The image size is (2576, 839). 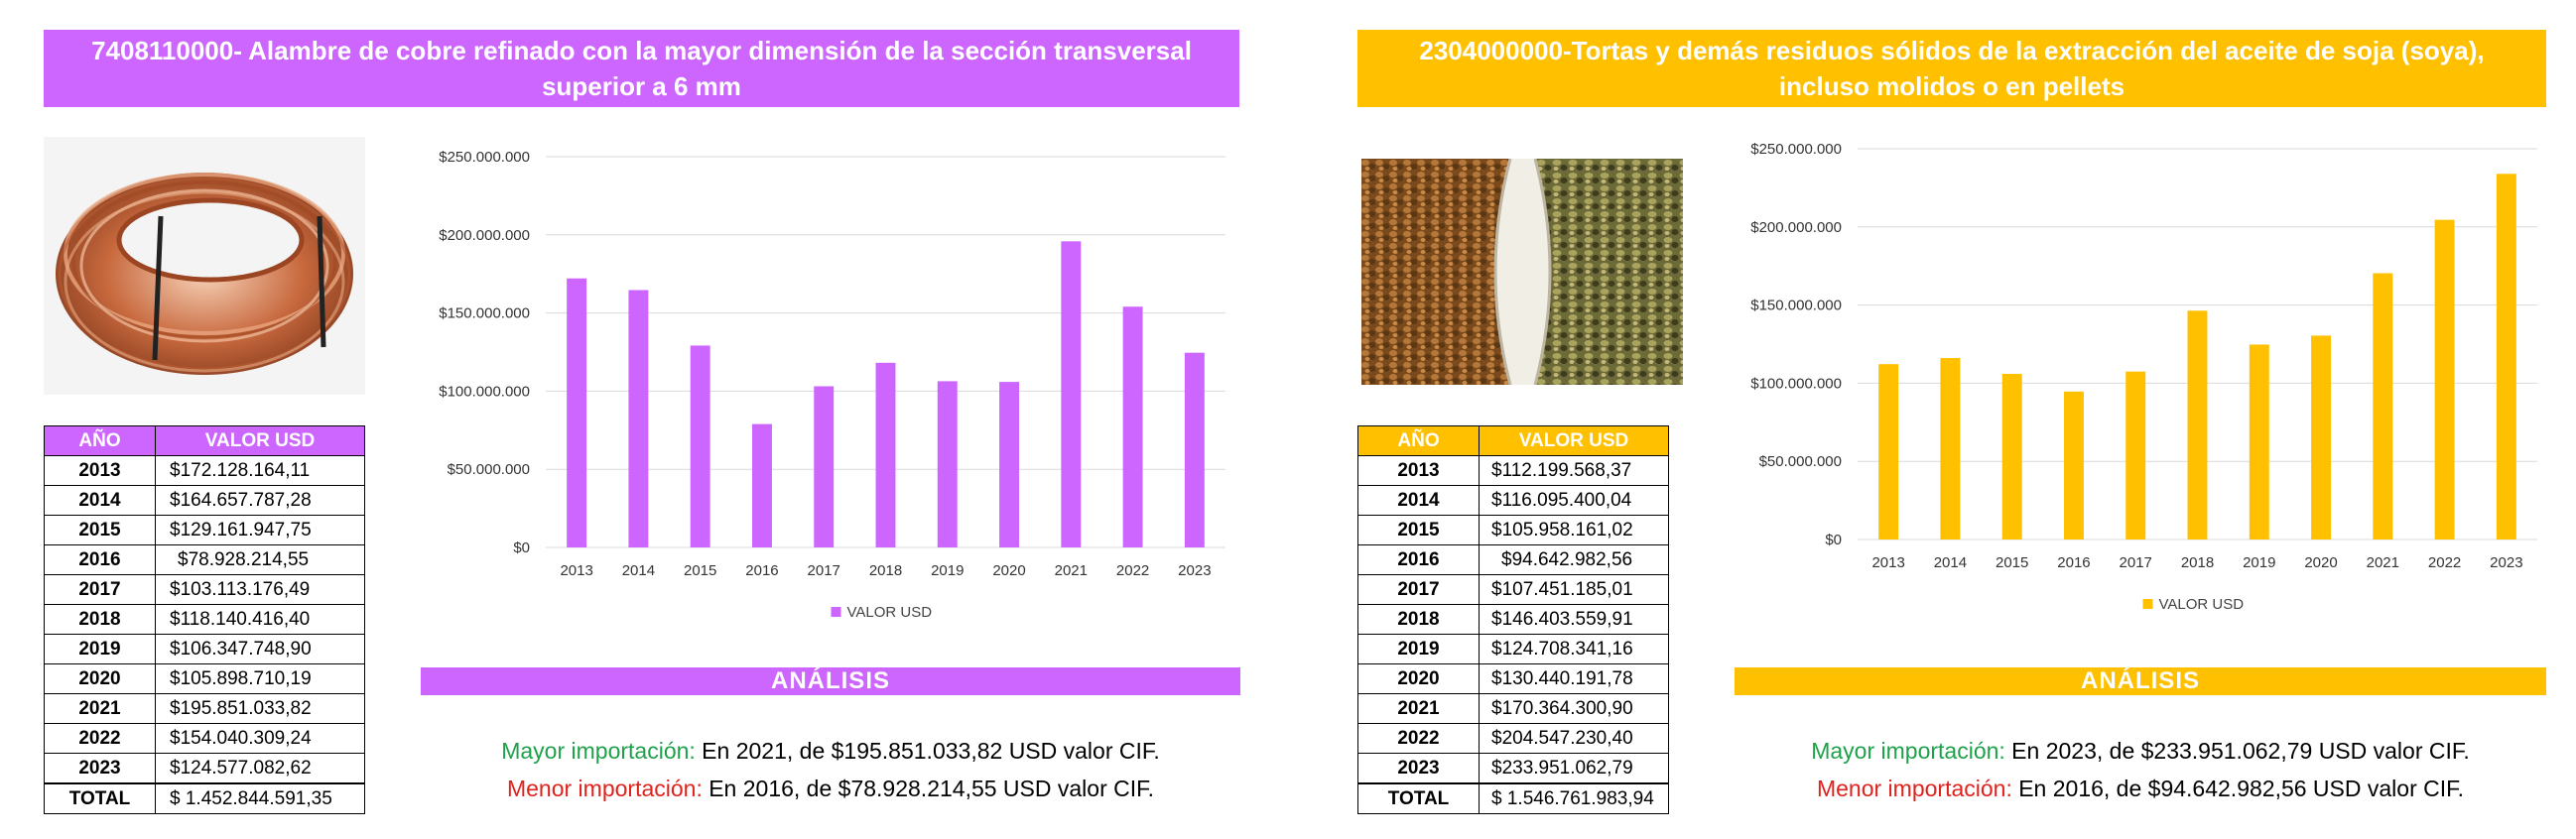 I want to click on row-year: 2018, so click(x=100, y=620).